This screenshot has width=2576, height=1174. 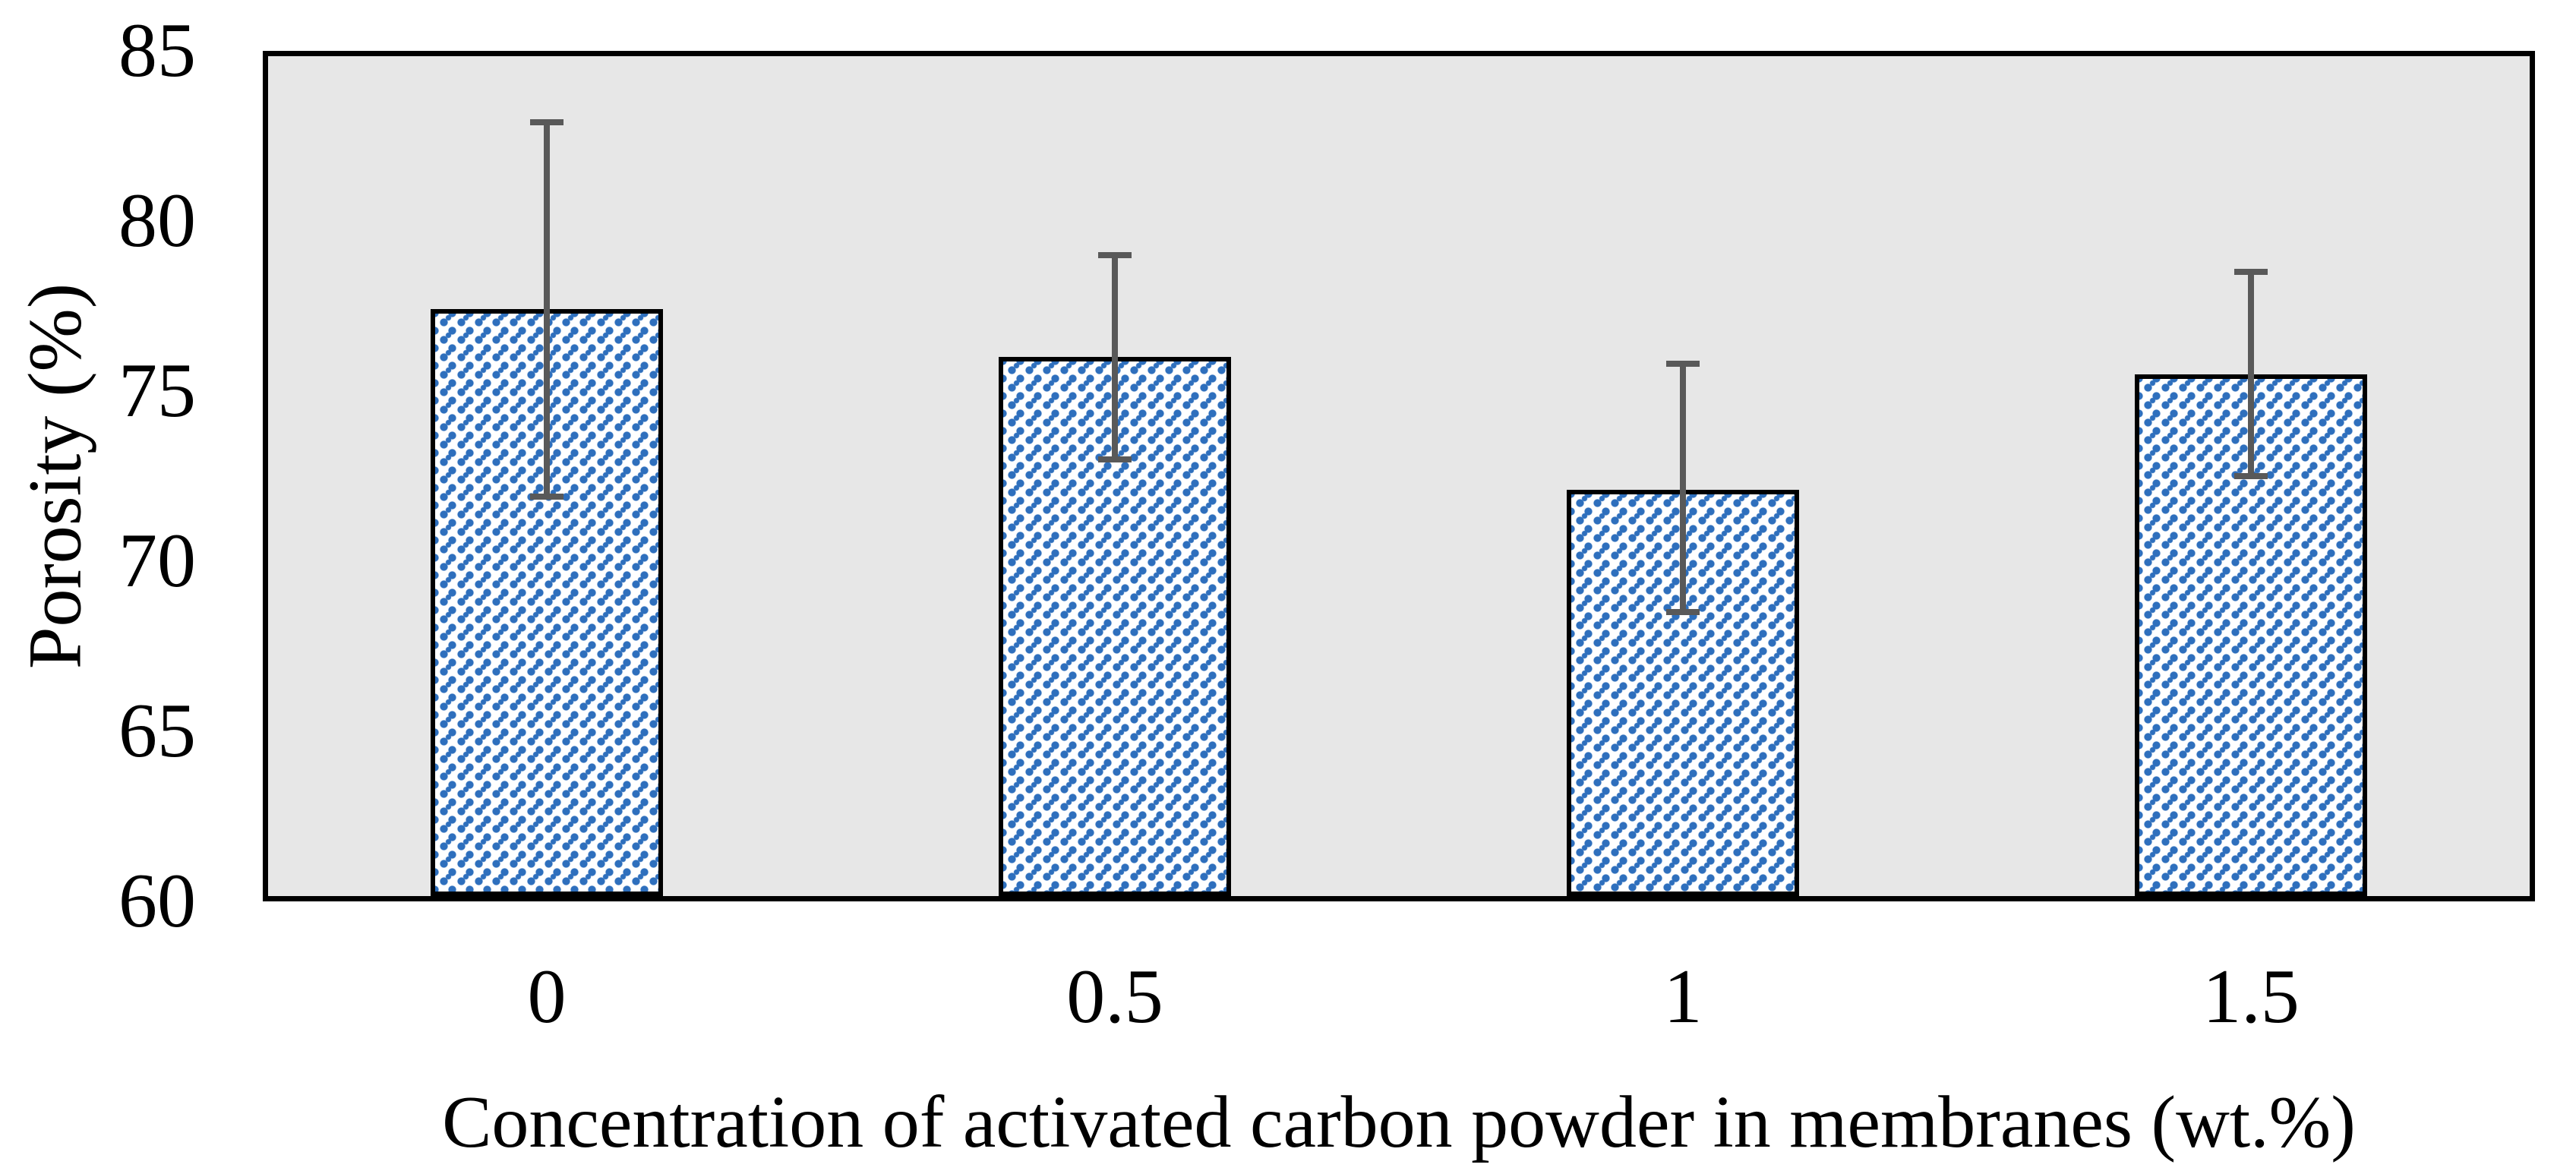 I want to click on y-tick-label: 60, so click(x=157, y=901).